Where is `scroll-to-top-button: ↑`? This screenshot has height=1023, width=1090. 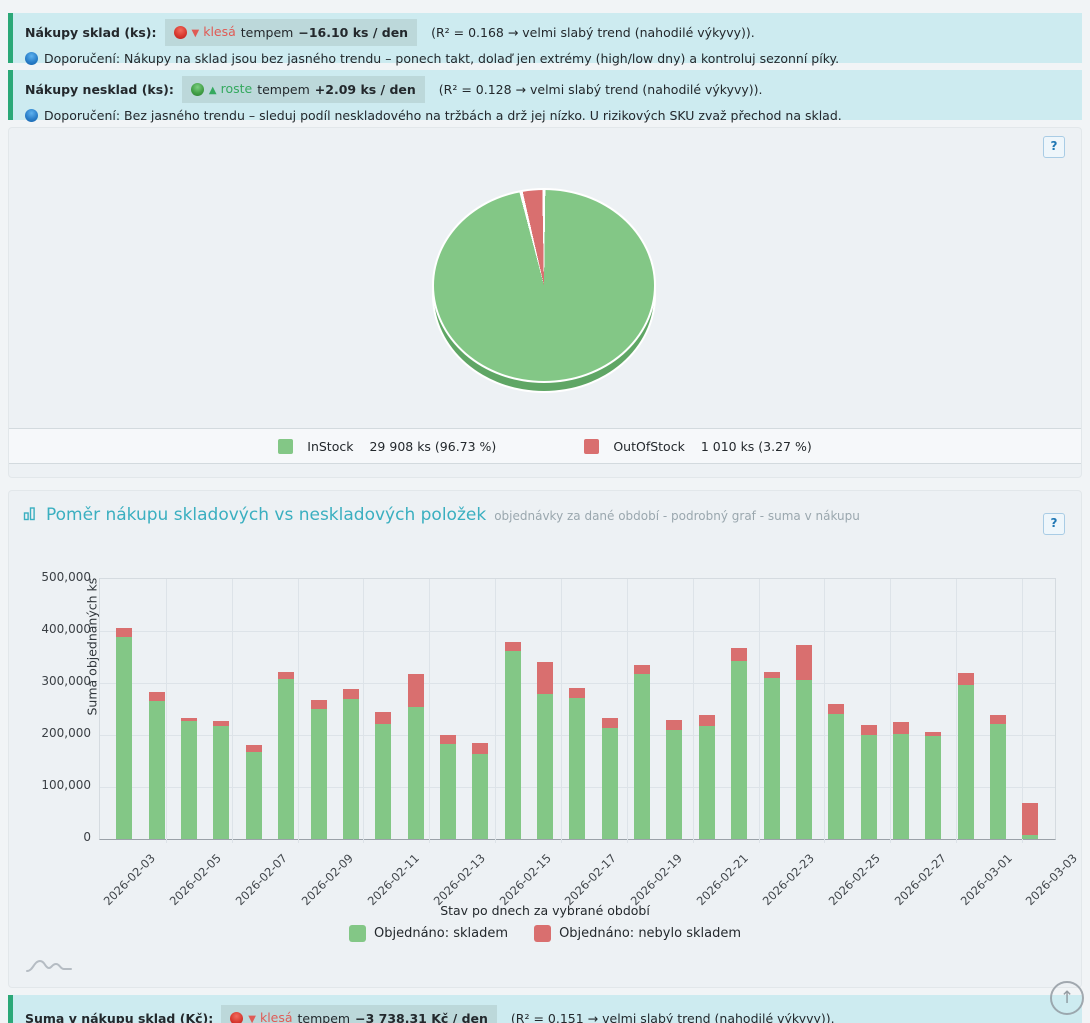 scroll-to-top-button: ↑ is located at coordinates (1067, 998).